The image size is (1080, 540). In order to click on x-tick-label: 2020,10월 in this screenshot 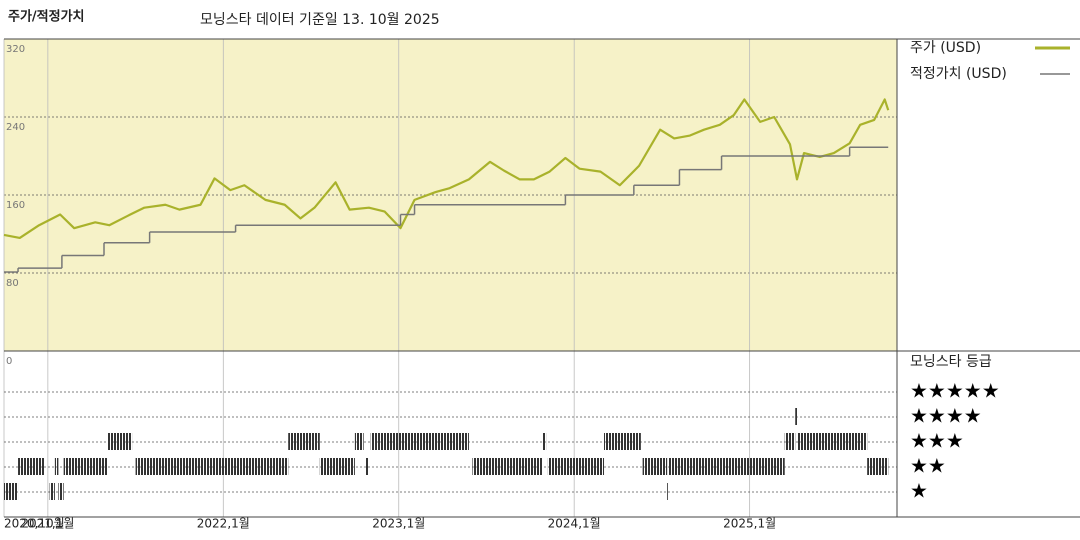, I will do `click(34, 524)`.